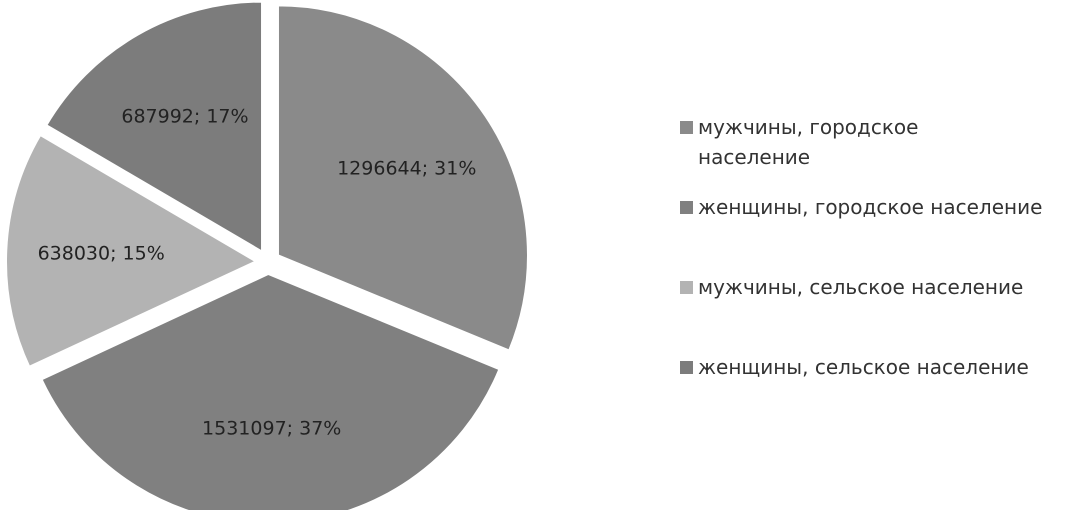 The image size is (1066, 510). I want to click on data-label: 638030; 15%, so click(101, 254).